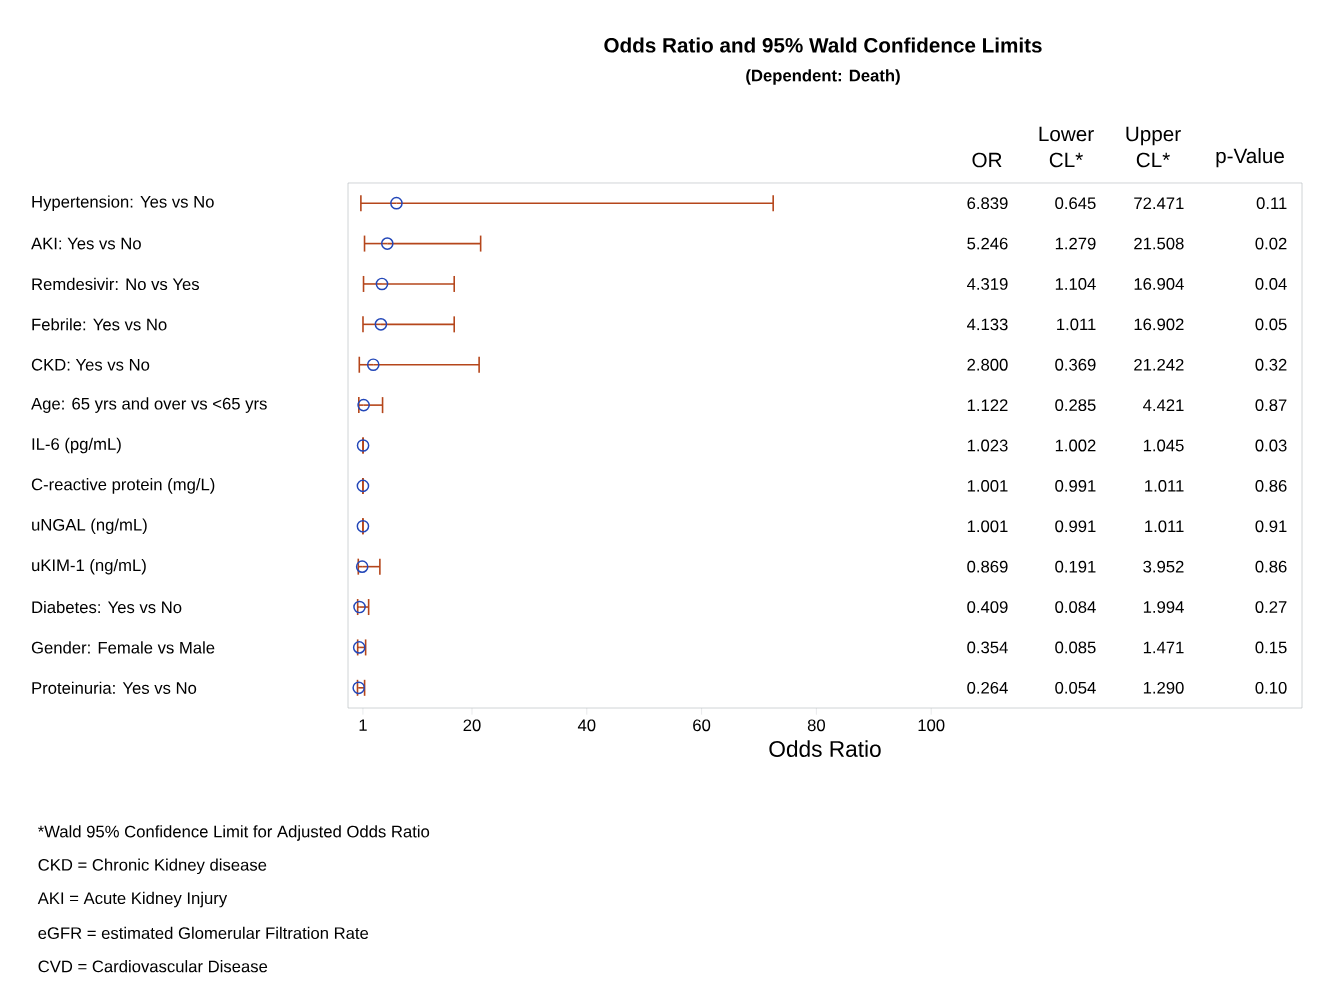  Describe the element at coordinates (153, 966) in the screenshot. I see `text: CVD = Cardiovascular Disease` at that location.